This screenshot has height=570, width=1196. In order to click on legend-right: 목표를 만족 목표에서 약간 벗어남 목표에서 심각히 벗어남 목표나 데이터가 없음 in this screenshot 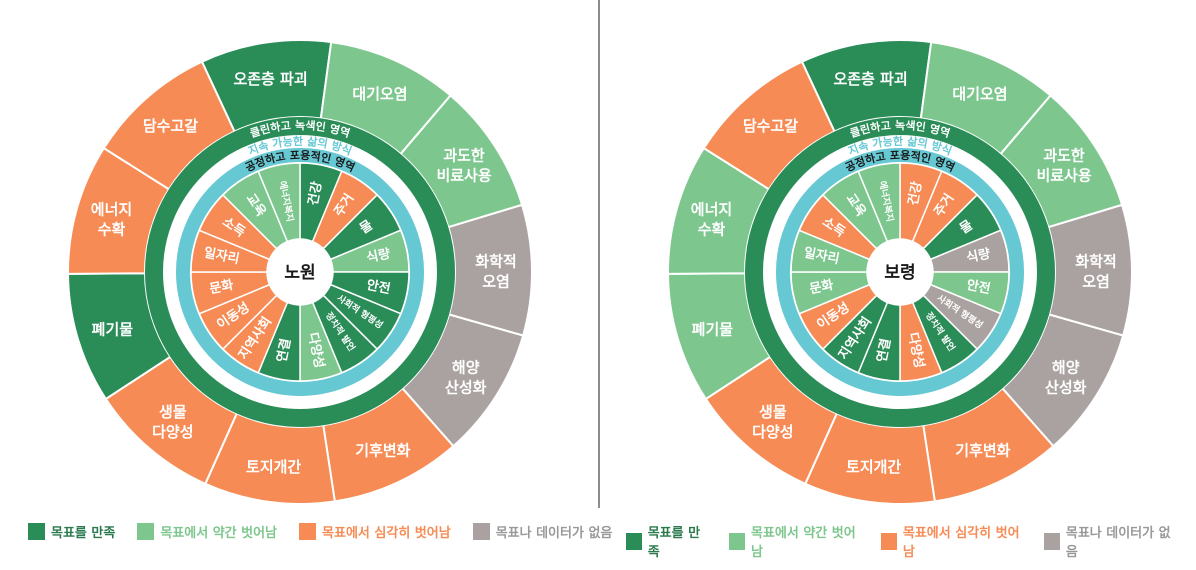, I will do `click(911, 541)`.